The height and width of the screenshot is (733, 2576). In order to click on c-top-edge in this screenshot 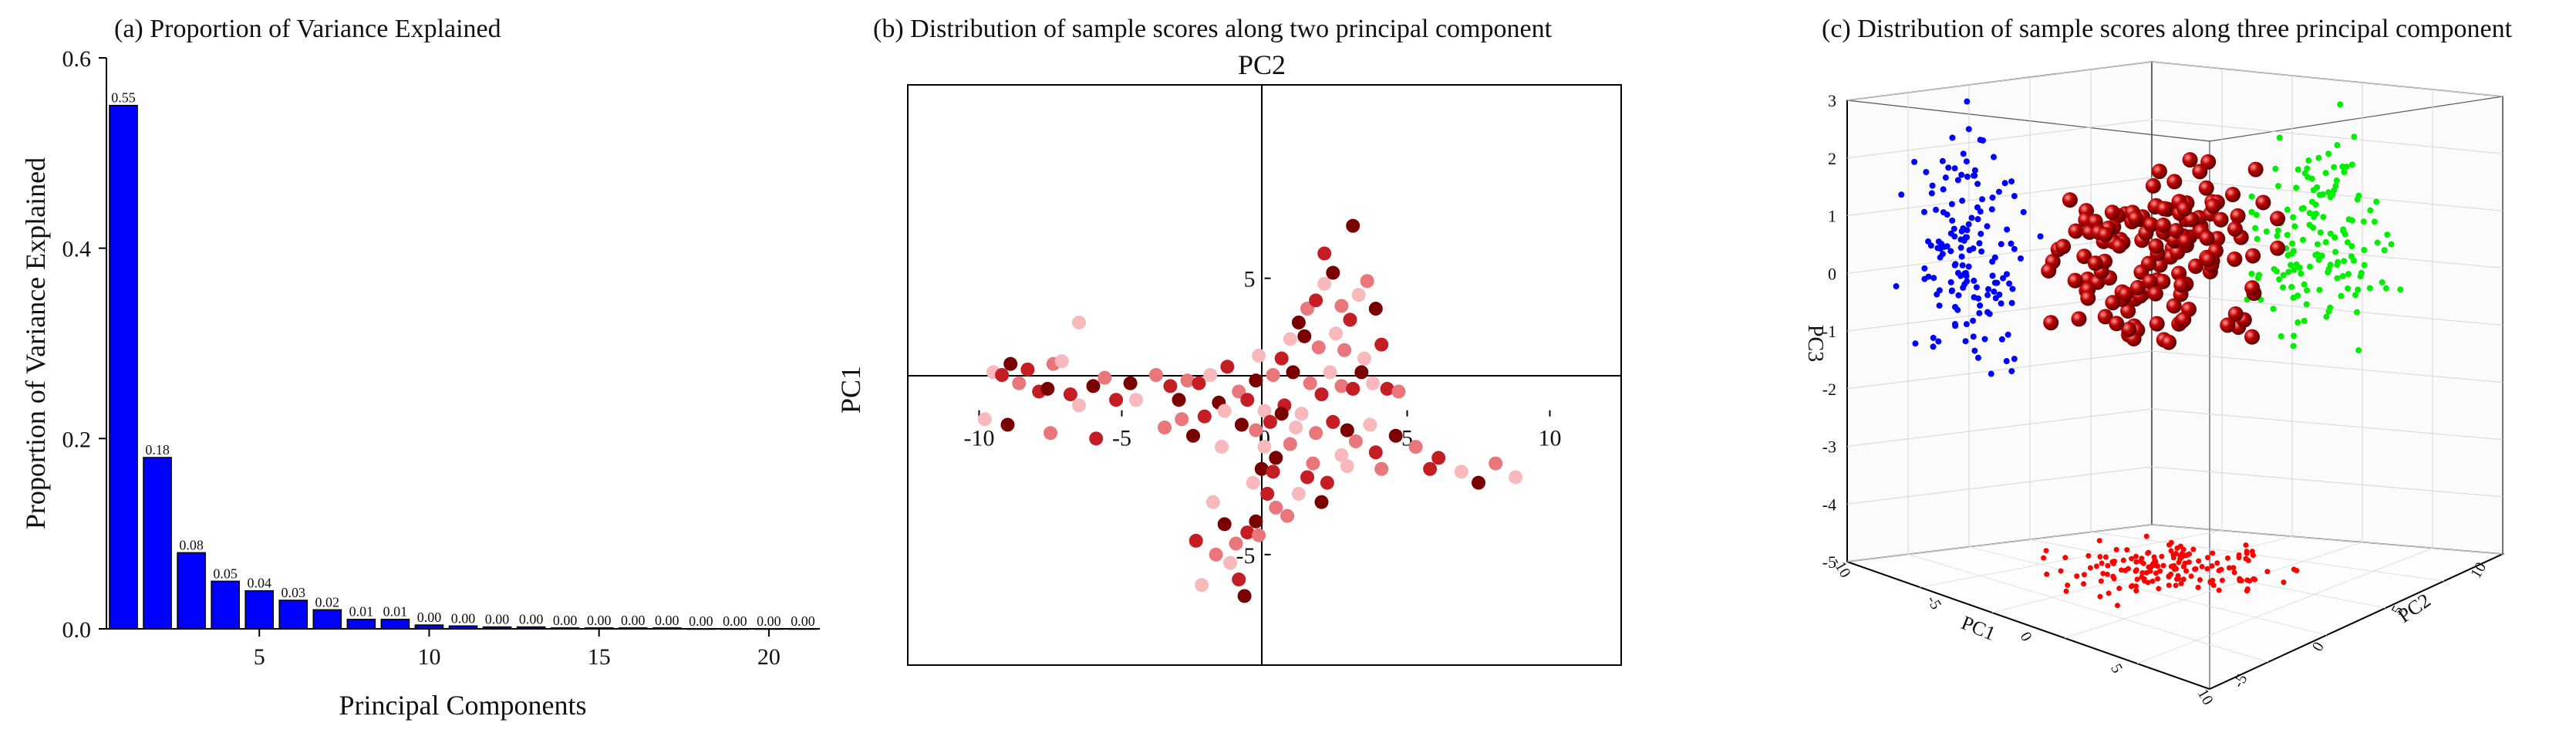, I will do `click(2356, 119)`.